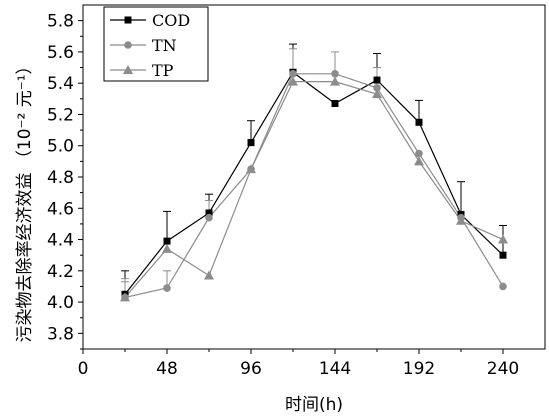 This screenshot has height=416, width=549. Describe the element at coordinates (60, 147) in the screenshot. I see `y-tick-label: 5.0` at that location.